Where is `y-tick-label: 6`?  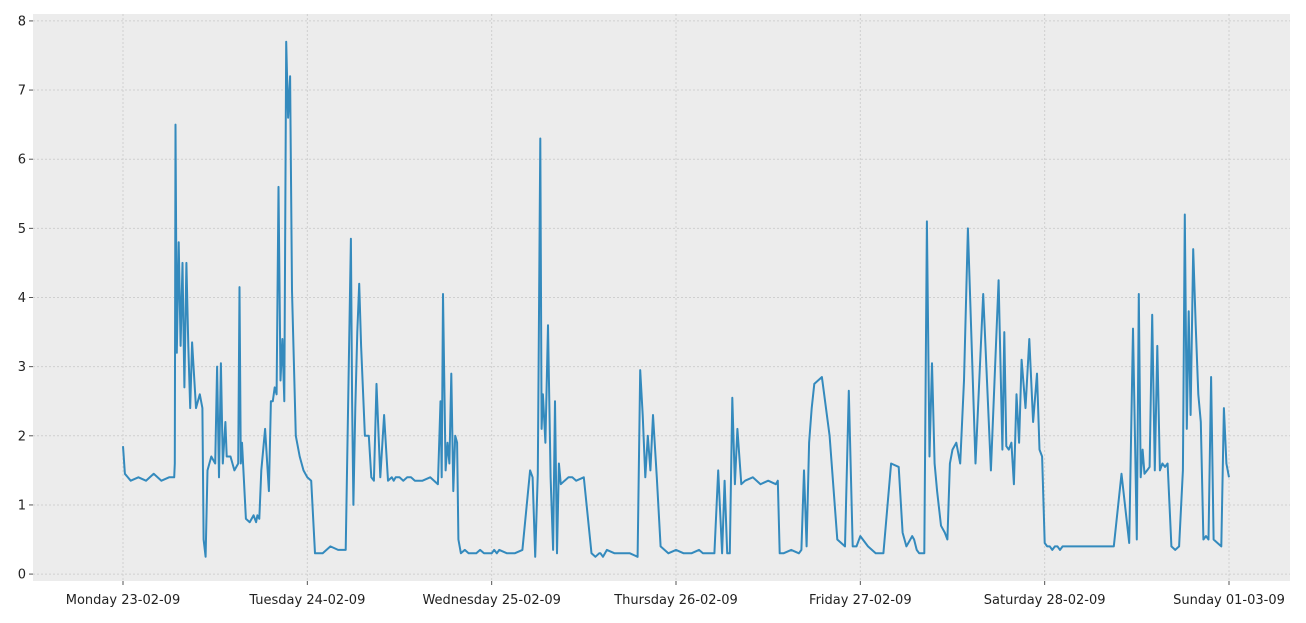 y-tick-label: 6 is located at coordinates (22, 160).